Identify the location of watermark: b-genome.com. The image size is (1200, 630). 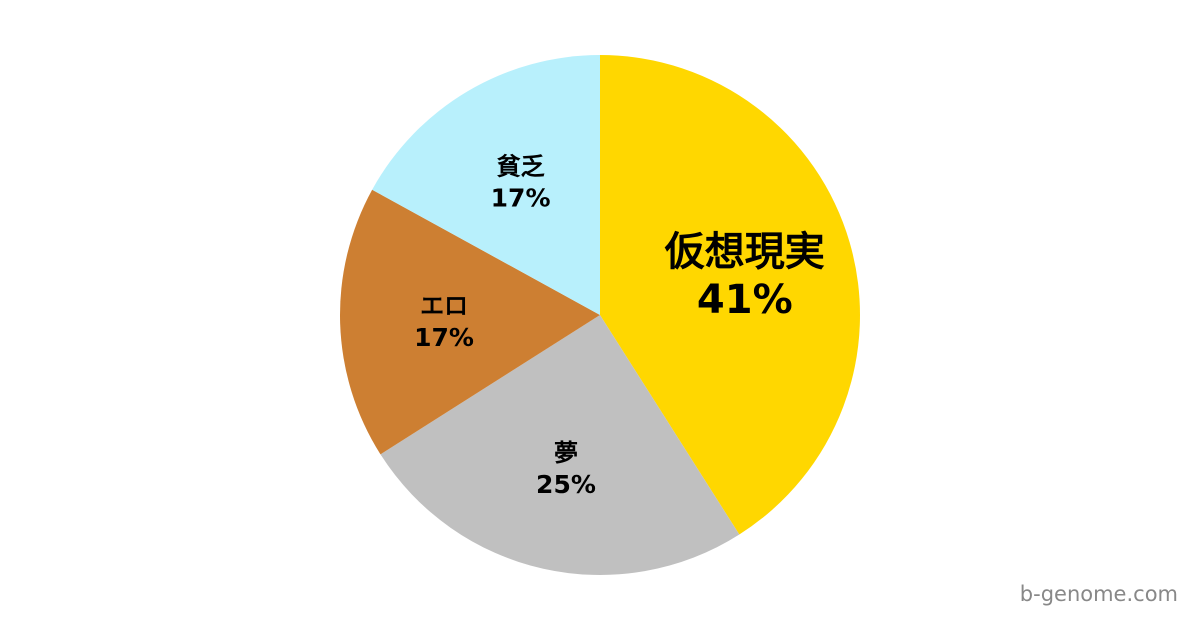
(1098, 594).